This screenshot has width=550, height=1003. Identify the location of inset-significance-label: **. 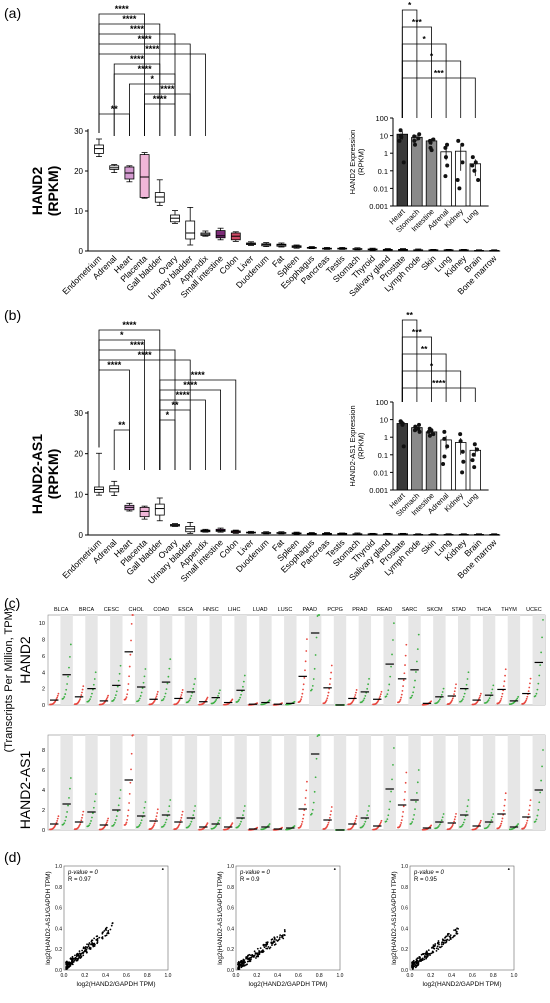
(409, 315).